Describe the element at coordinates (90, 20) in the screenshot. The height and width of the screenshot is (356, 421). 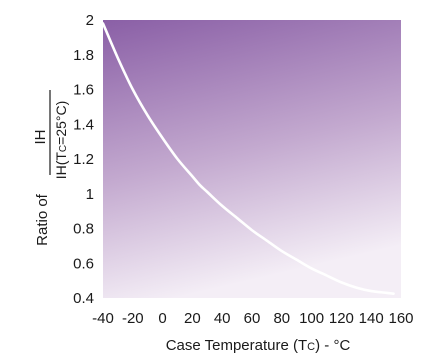
I see `y-tick-label: 2` at that location.